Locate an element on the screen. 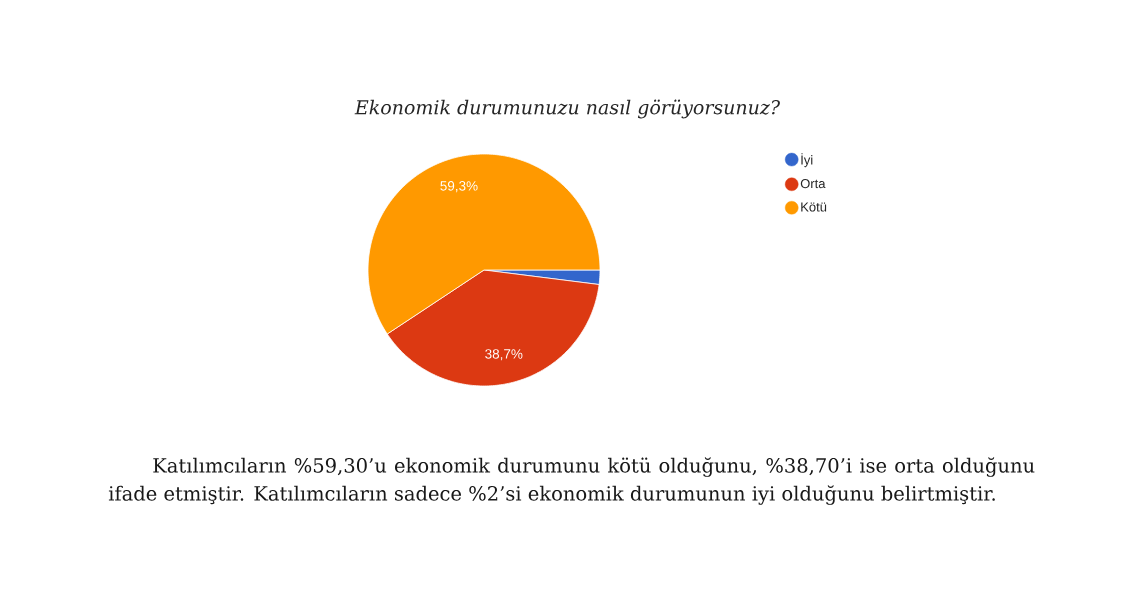 The width and height of the screenshot is (1135, 600). legend-label: Kötü is located at coordinates (814, 207).